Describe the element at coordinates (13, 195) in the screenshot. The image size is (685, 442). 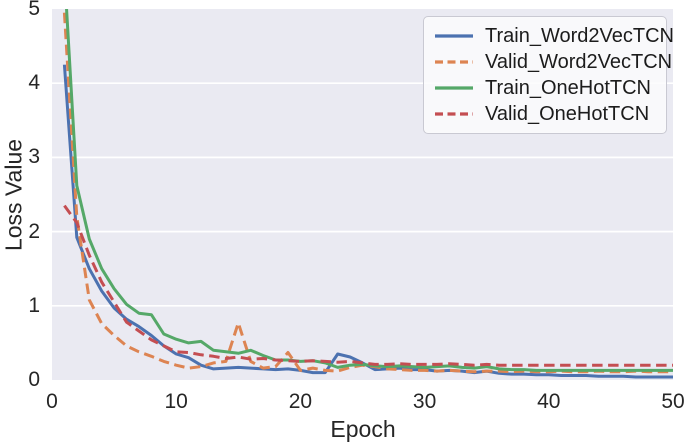
I see `y-axis-label: Loss Value` at that location.